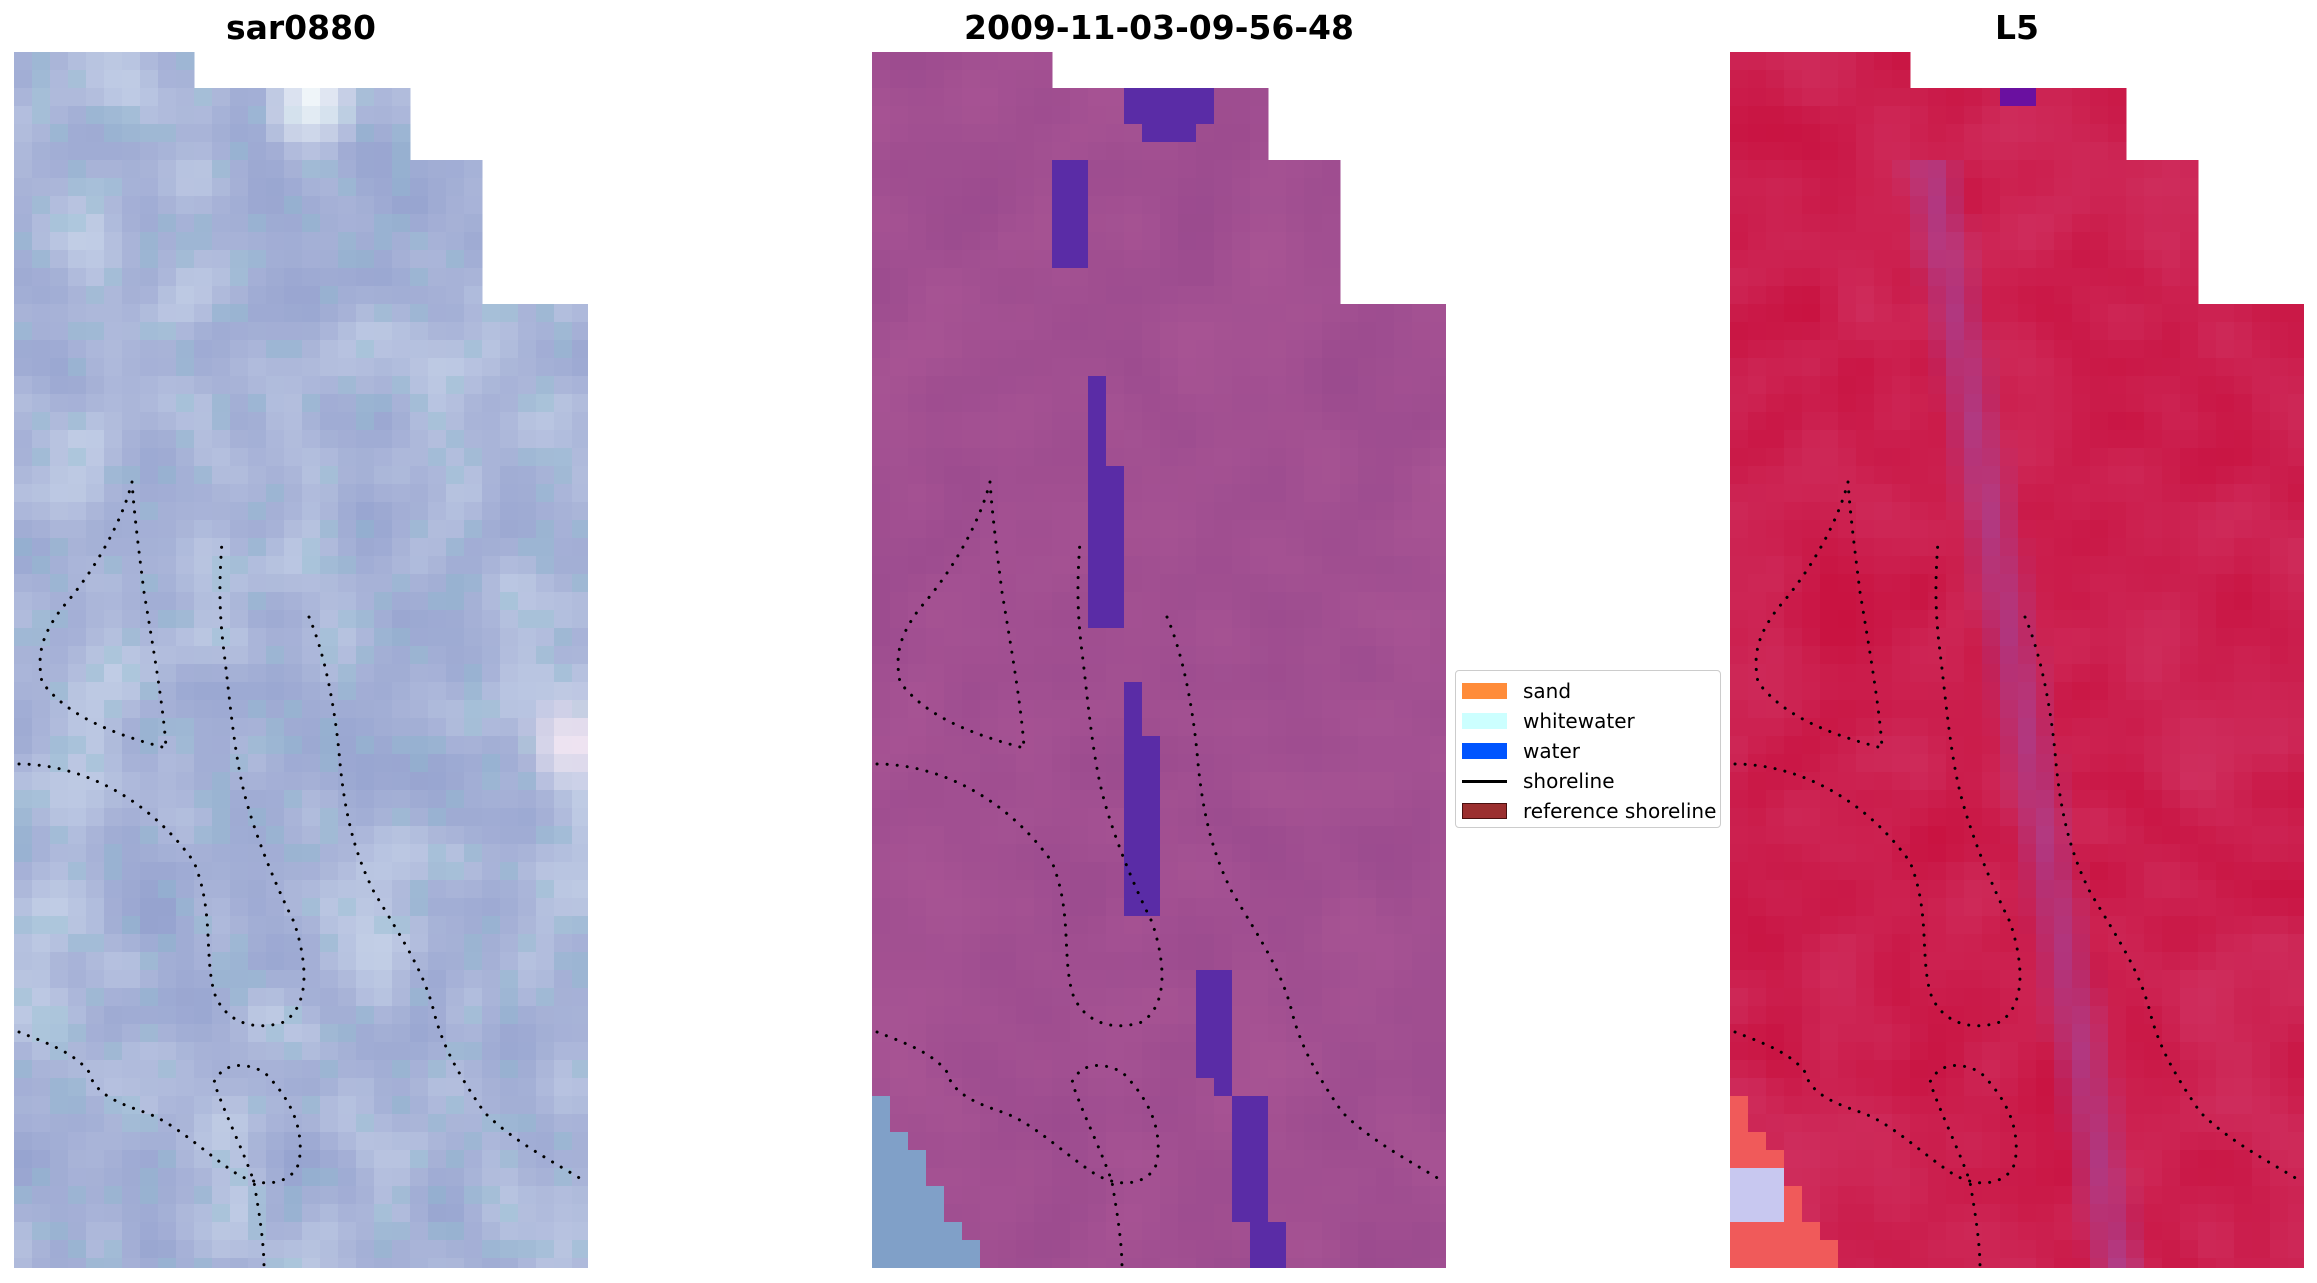 This screenshot has height=1283, width=2317. What do you see at coordinates (1484, 751) in the screenshot?
I see `water-swatch` at bounding box center [1484, 751].